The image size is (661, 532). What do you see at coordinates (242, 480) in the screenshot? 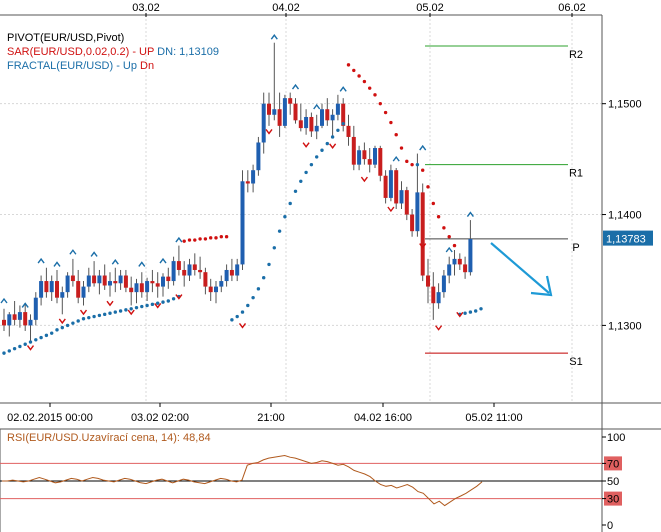
I see `rsi-line` at bounding box center [242, 480].